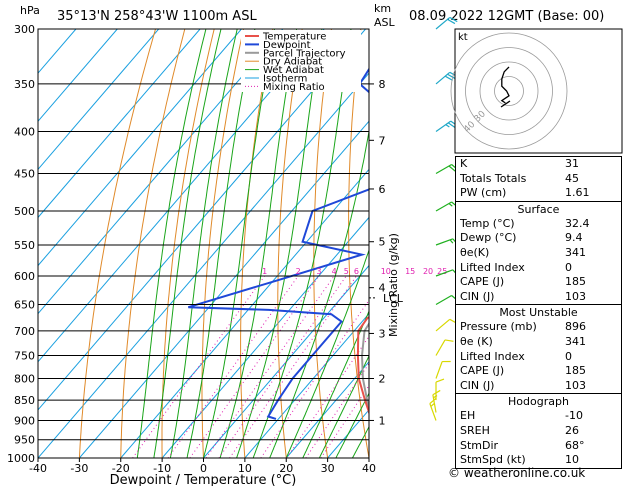 Image resolution: width=629 pixels, height=486 pixels. Describe the element at coordinates (24, 331) in the screenshot. I see `pressure-tick-label: 700` at that location.